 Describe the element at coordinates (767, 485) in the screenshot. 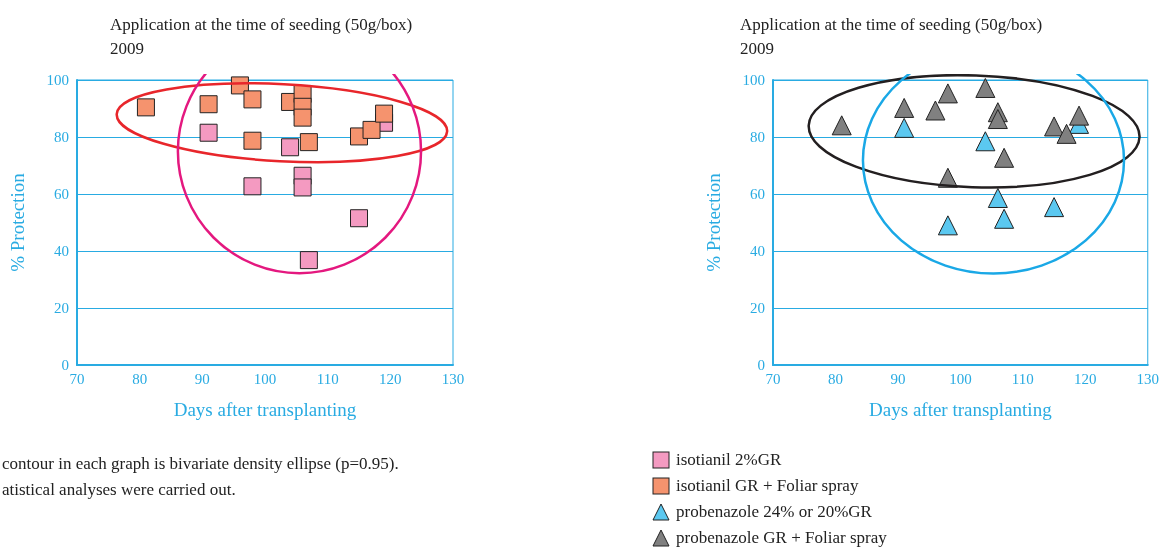

I see `text: isotianil GR + Foliar spray` at that location.